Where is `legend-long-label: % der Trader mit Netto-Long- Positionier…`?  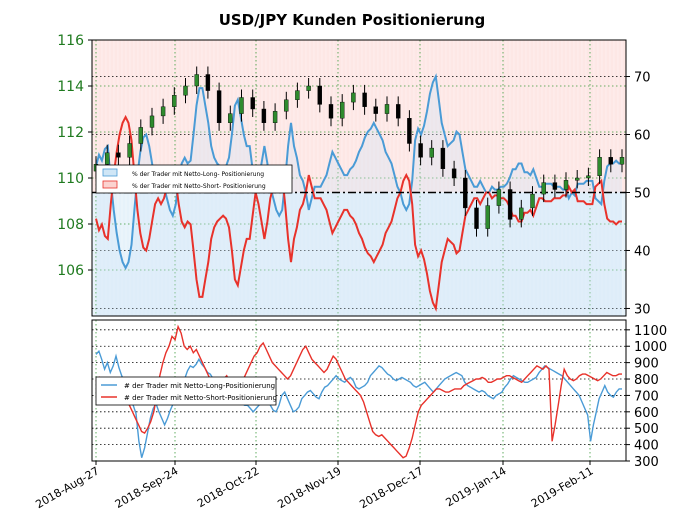 legend-long-label: % der Trader mit Netto-Long- Positionier… is located at coordinates (198, 174).